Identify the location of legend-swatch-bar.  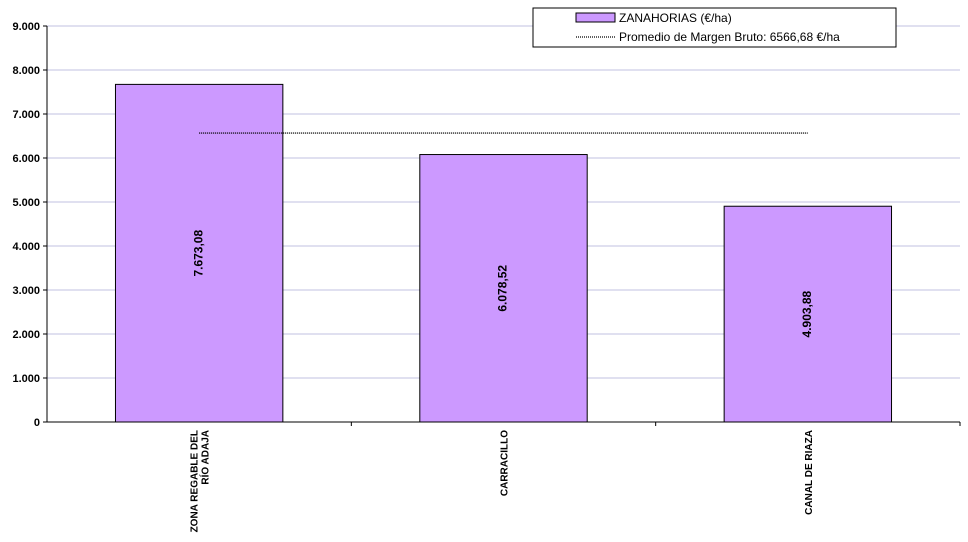
(595, 17).